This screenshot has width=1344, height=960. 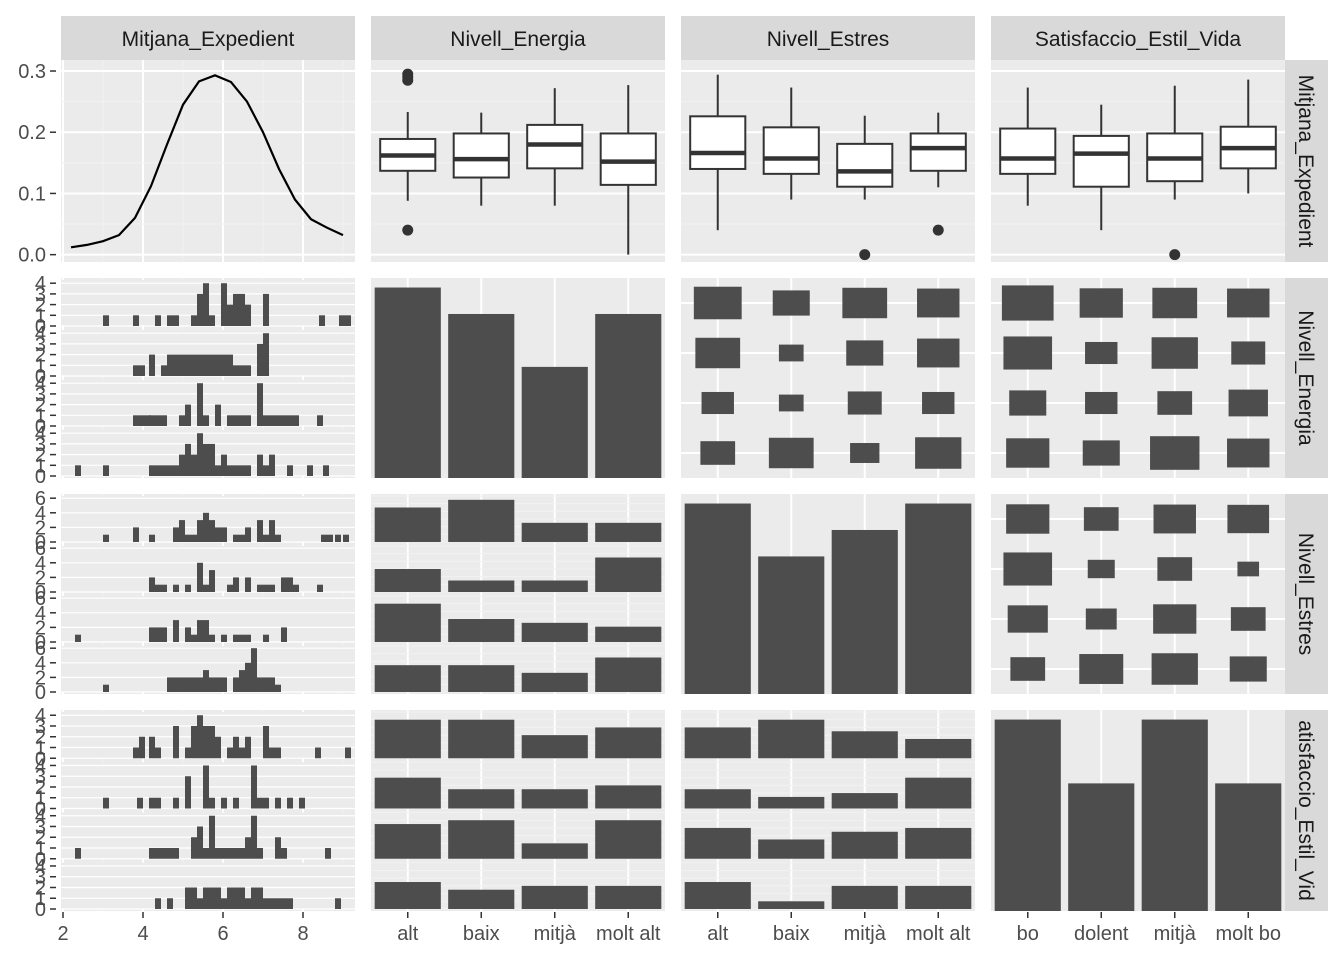 What do you see at coordinates (481, 630) in the screenshot?
I see `facet-bar-Nivell_Estres-mitjà-baix` at bounding box center [481, 630].